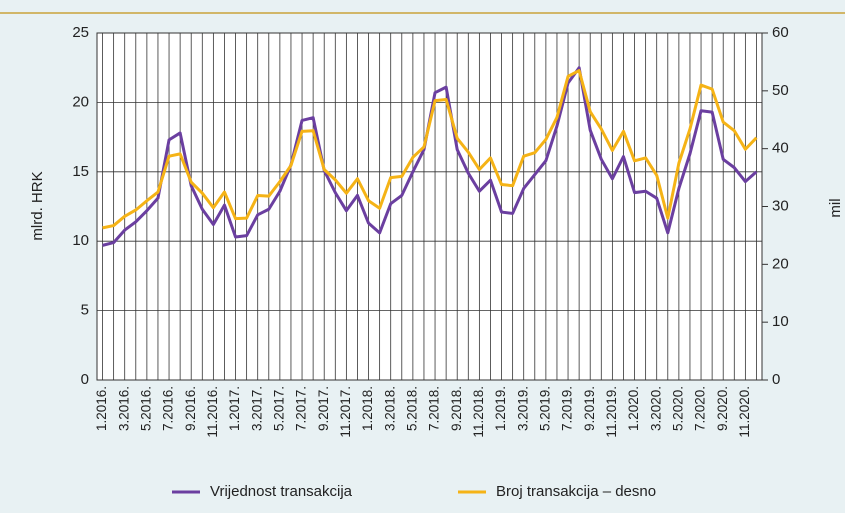  What do you see at coordinates (190, 408) in the screenshot?
I see `x-tick-label: 9.2016.` at bounding box center [190, 408].